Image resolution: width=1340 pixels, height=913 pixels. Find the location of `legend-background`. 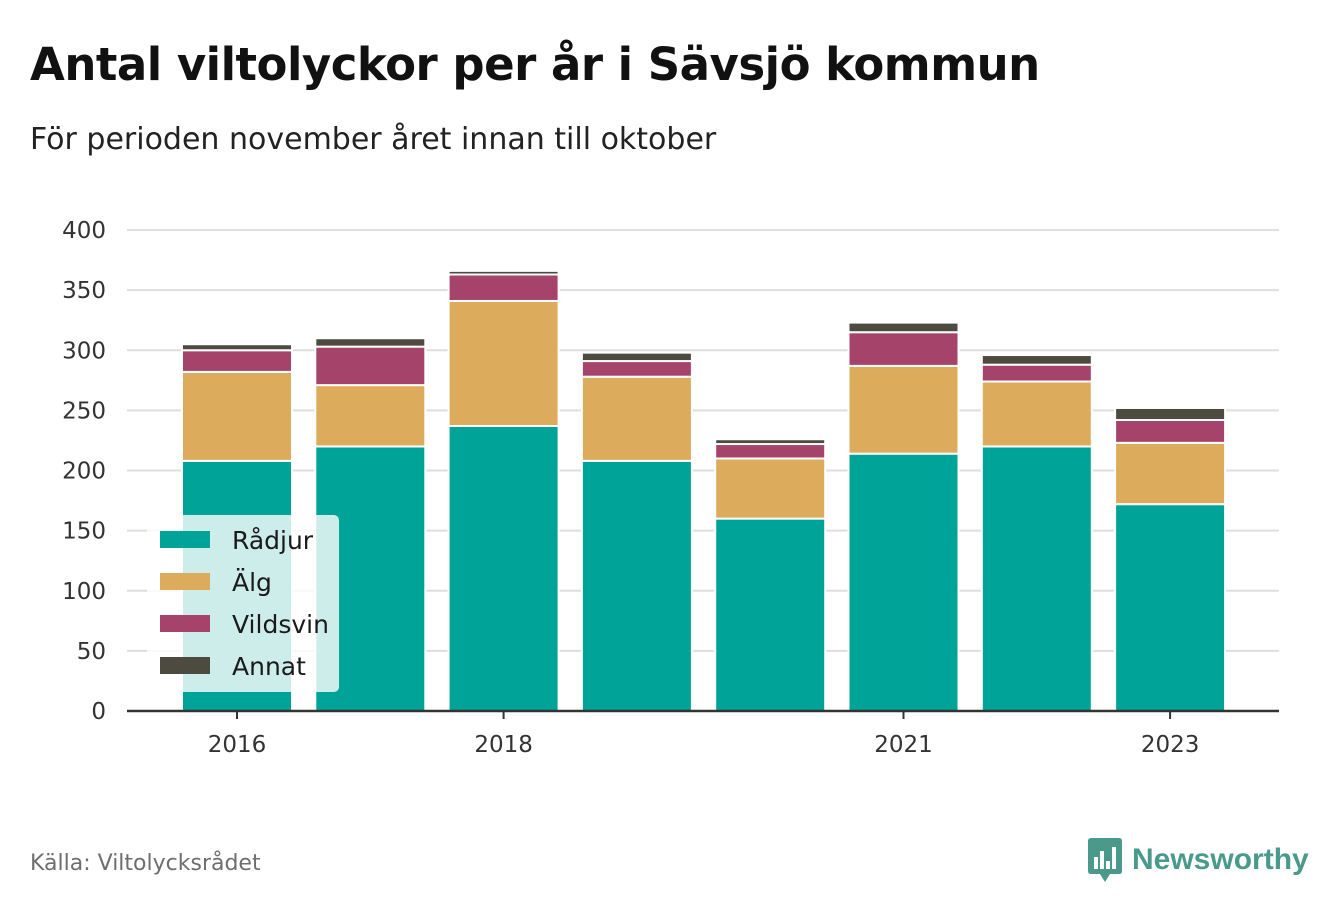

legend-background is located at coordinates (243, 603).